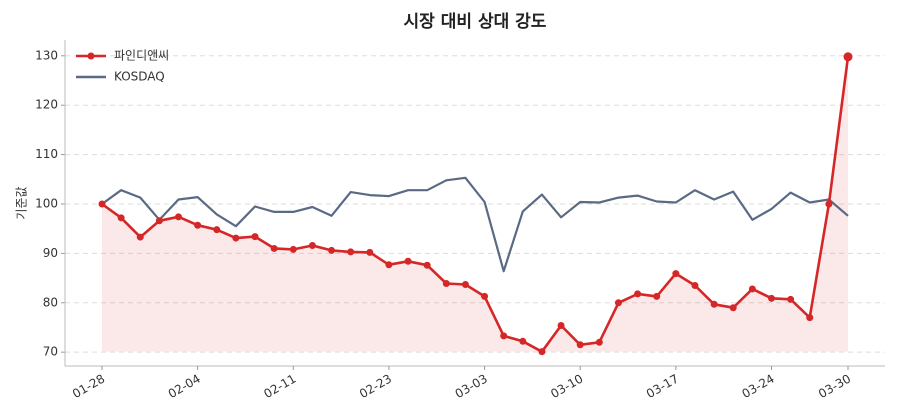  I want to click on x-tick-label: 02-23, so click(375, 387).